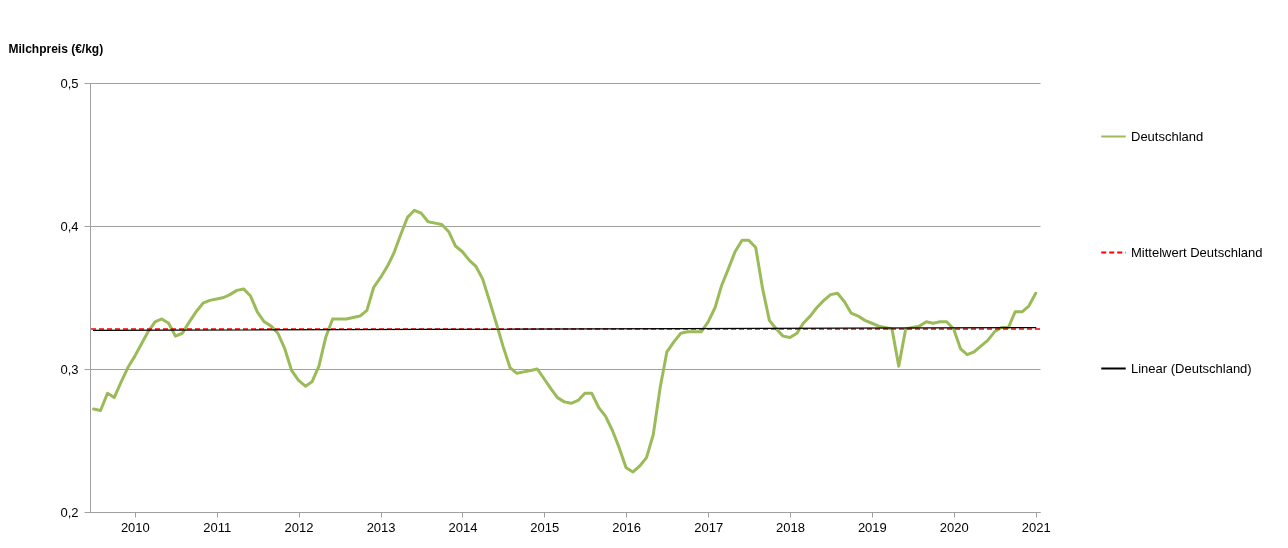  What do you see at coordinates (872, 527) in the screenshot?
I see `x-tick-label: 2019` at bounding box center [872, 527].